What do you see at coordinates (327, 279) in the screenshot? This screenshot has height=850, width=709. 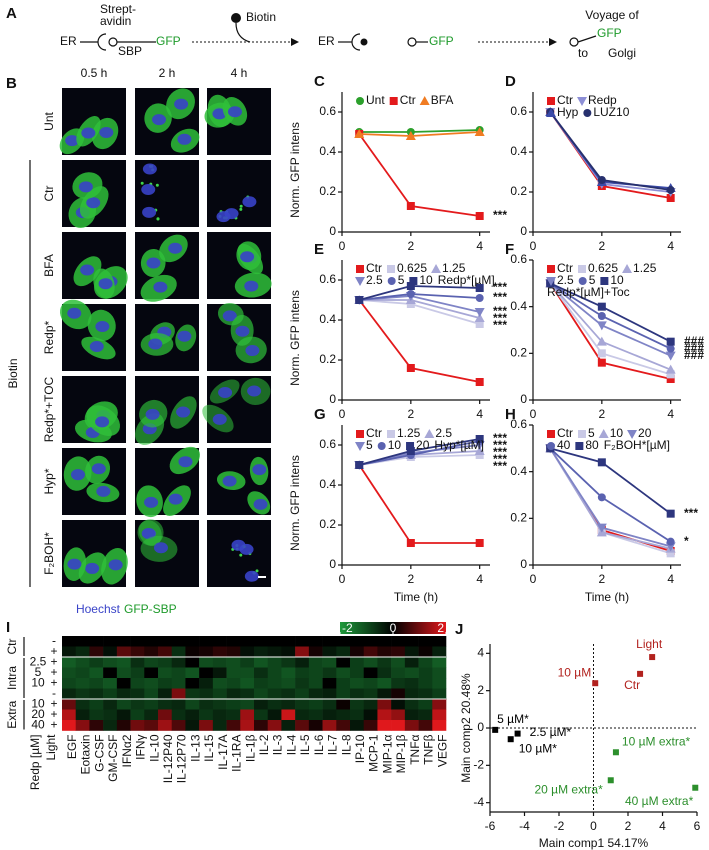 I see `y-tick-label: 0.6` at bounding box center [327, 279].